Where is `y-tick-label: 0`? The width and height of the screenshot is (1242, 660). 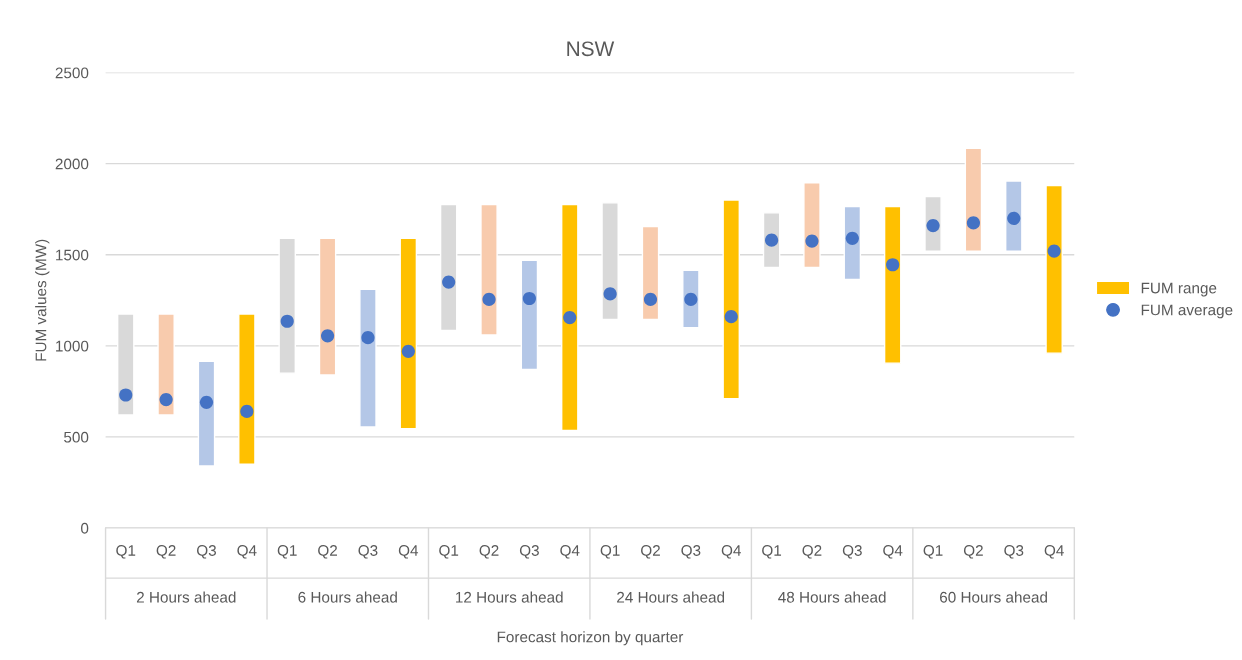 y-tick-label: 0 is located at coordinates (85, 528).